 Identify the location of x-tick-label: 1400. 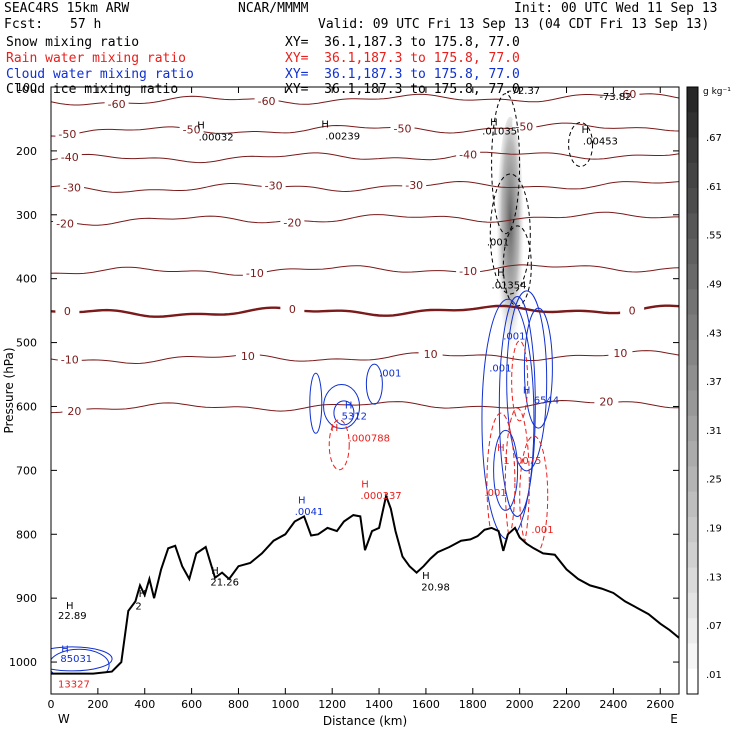
(379, 704).